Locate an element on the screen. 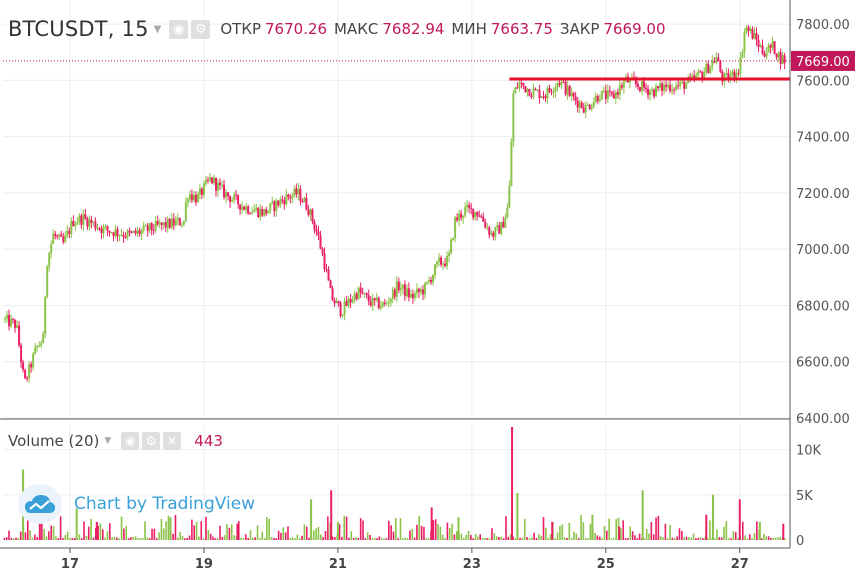 The height and width of the screenshot is (574, 862). volume-y-tick-label: 5K is located at coordinates (804, 496).